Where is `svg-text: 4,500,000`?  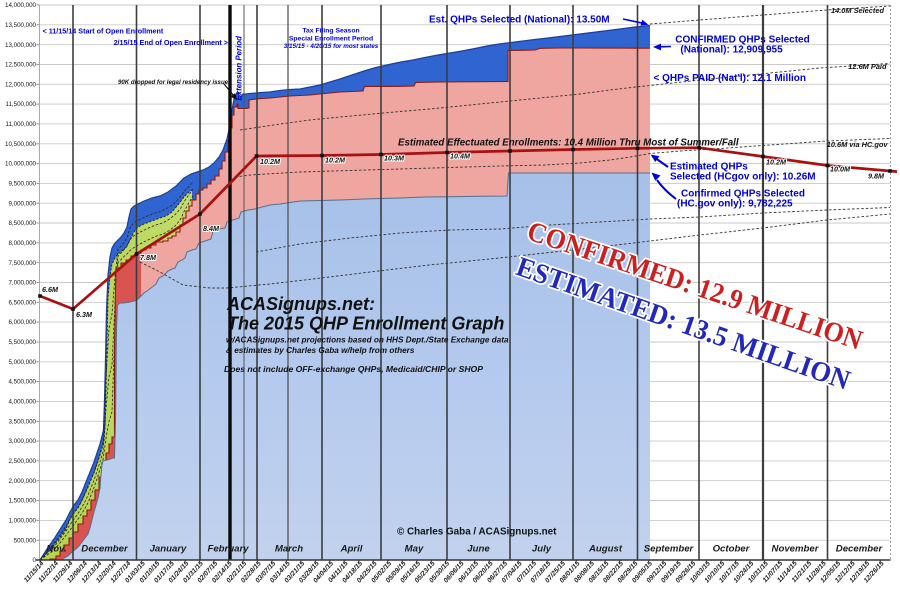 svg-text: 4,500,000 is located at coordinates (22, 382).